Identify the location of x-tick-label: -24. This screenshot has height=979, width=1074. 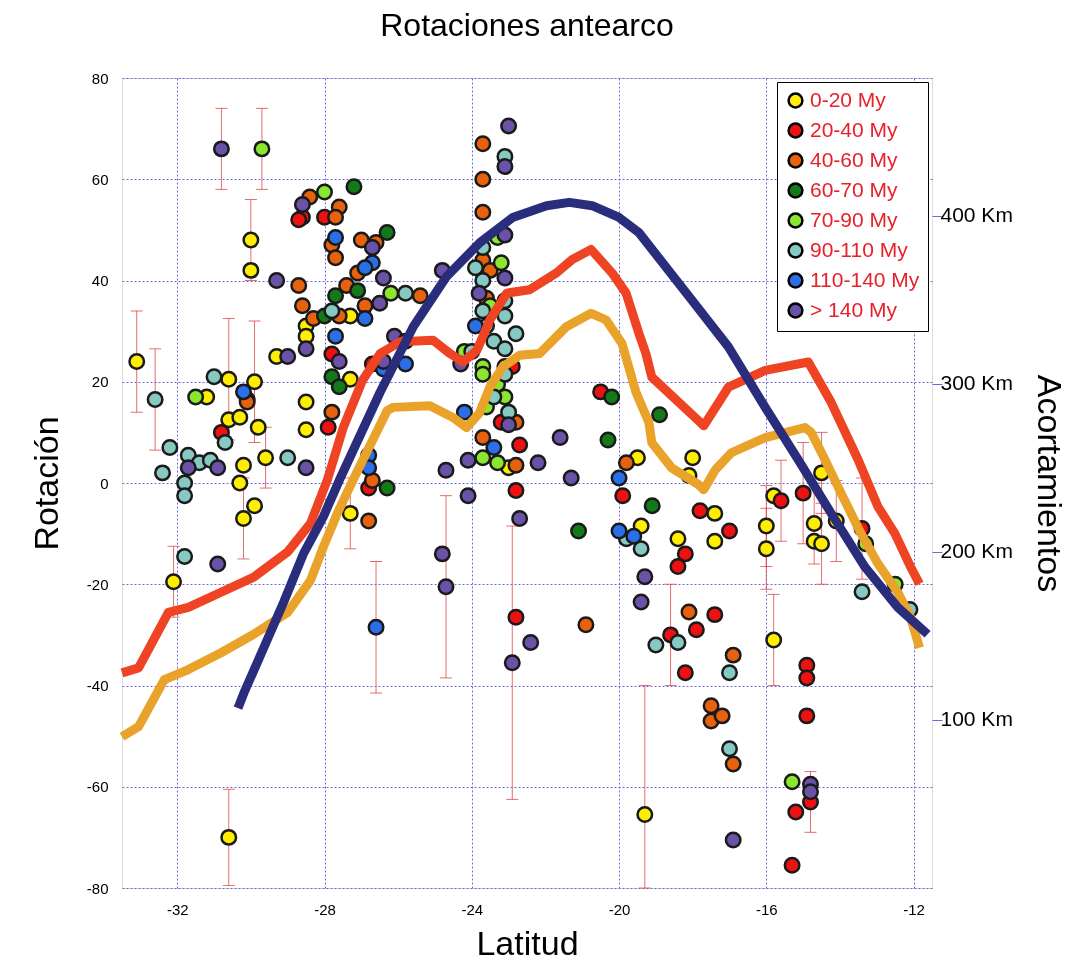
(472, 909).